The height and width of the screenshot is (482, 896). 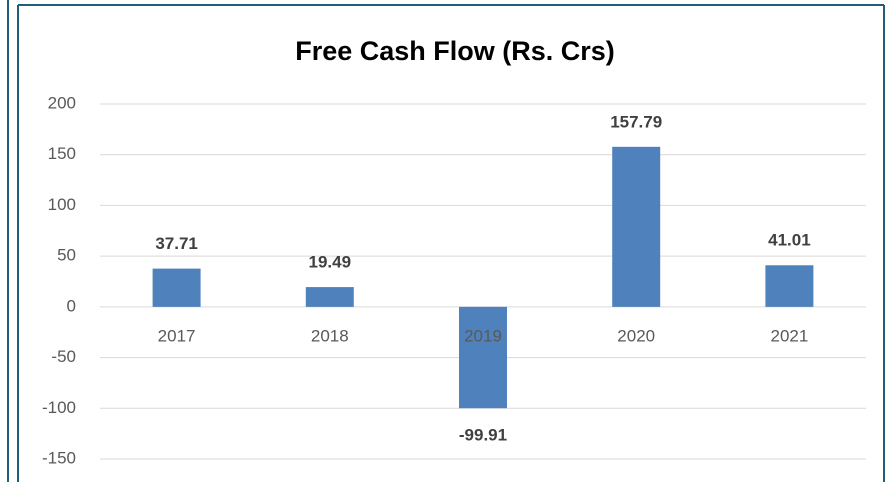 What do you see at coordinates (62, 153) in the screenshot?
I see `y-tick-label: 150` at bounding box center [62, 153].